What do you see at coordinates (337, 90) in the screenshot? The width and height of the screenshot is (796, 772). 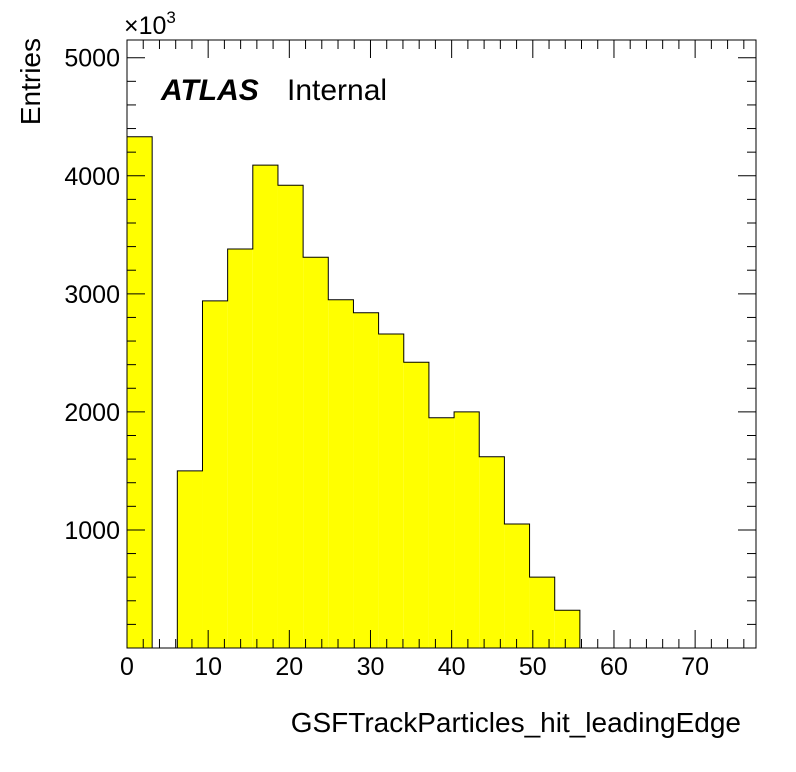 I see `internal-label: Internal` at bounding box center [337, 90].